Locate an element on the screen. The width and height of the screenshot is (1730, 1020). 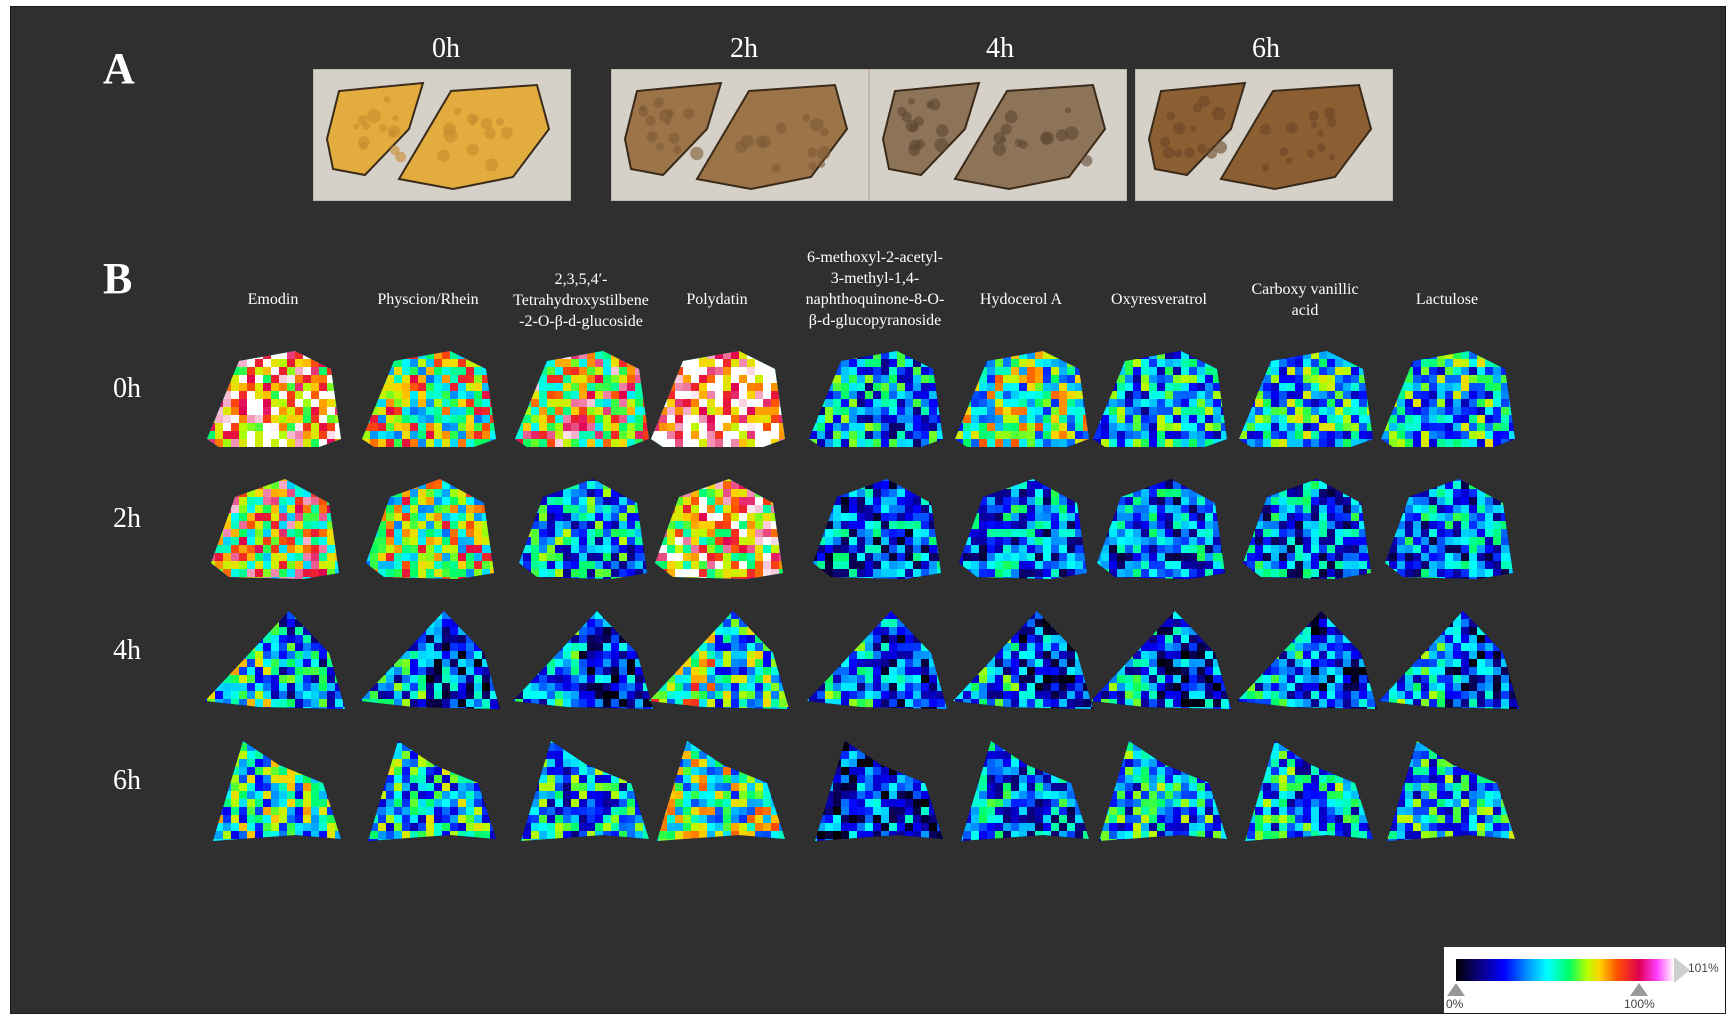
colorbar-max-label: 100% is located at coordinates (1639, 1004).